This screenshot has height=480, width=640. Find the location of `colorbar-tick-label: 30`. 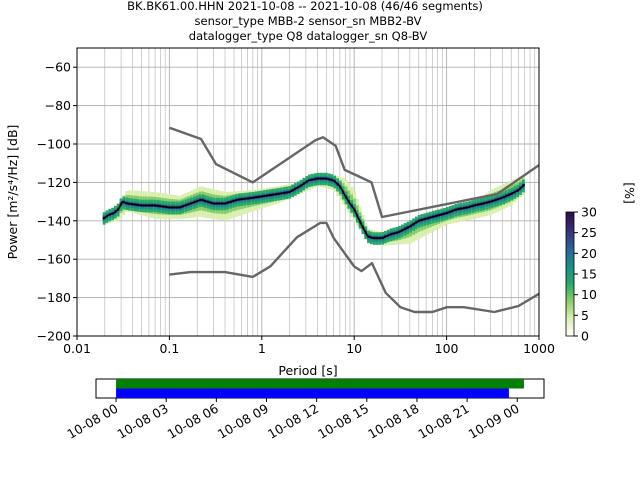

colorbar-tick-label: 30 is located at coordinates (589, 212).